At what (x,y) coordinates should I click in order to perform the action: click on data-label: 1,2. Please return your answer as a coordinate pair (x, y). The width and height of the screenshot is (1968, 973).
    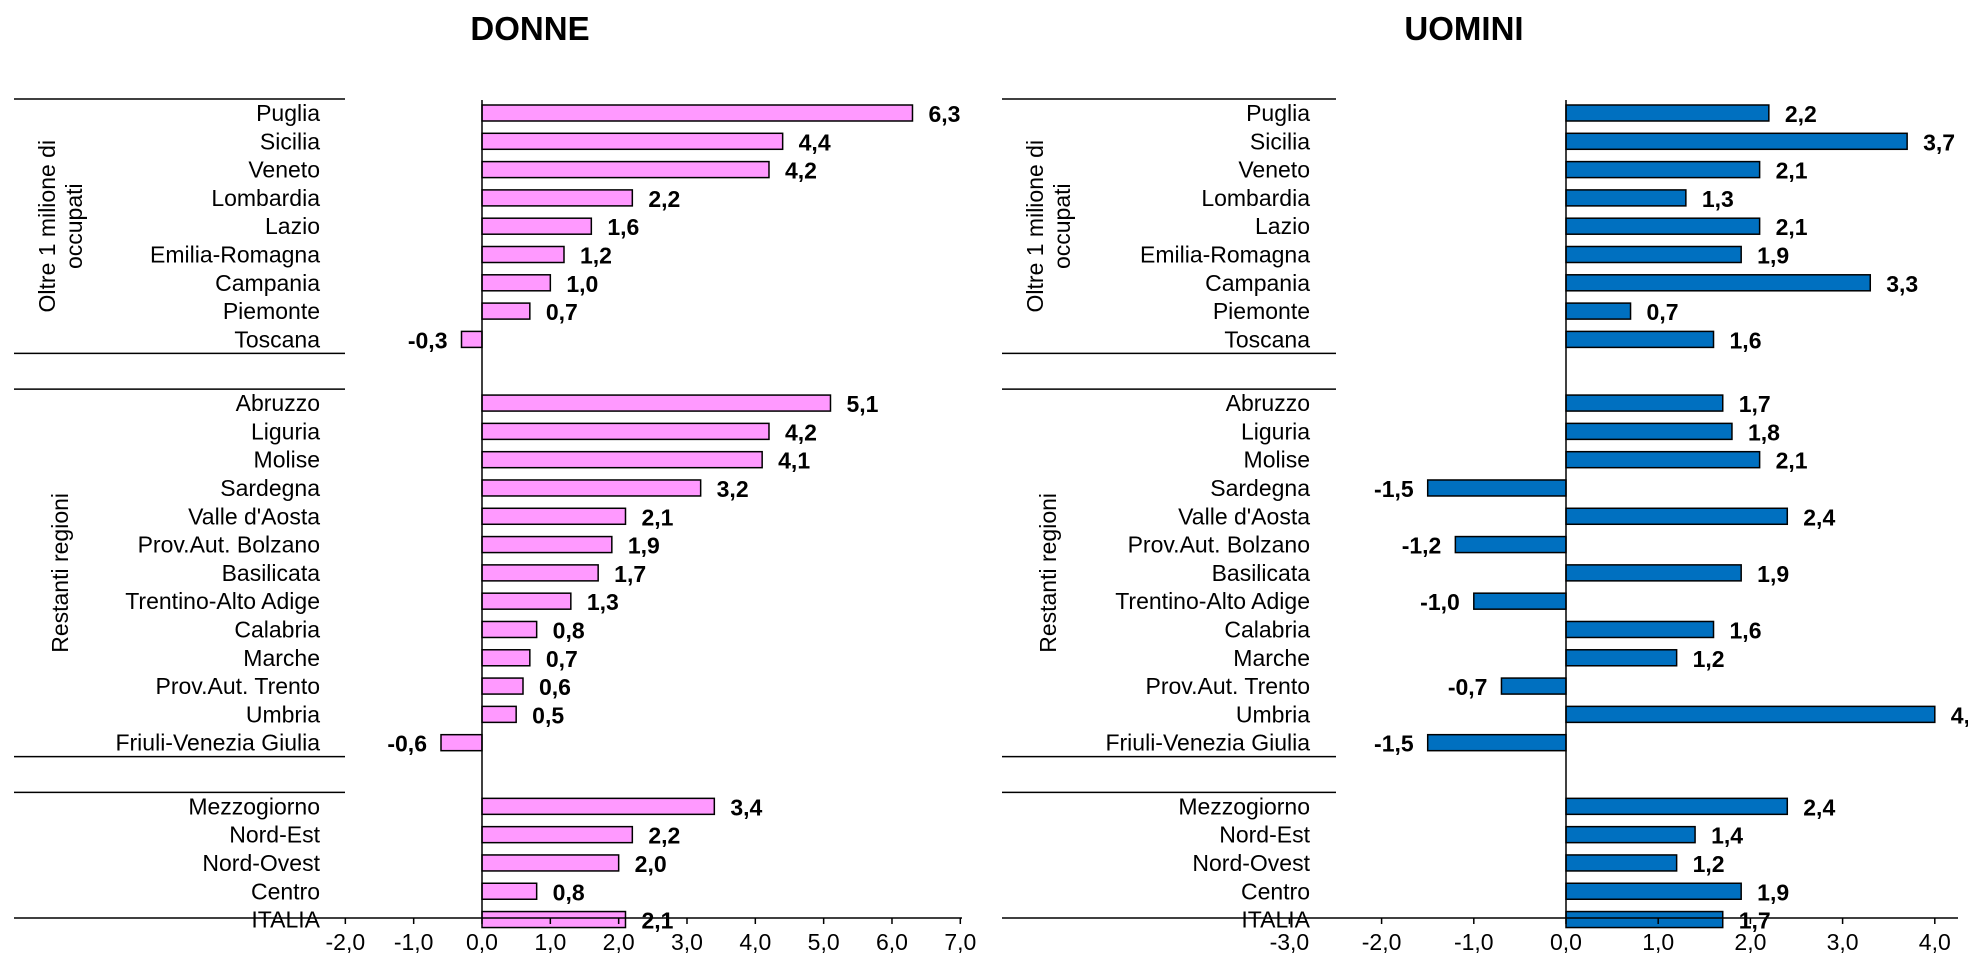
    Looking at the image, I should click on (1709, 659).